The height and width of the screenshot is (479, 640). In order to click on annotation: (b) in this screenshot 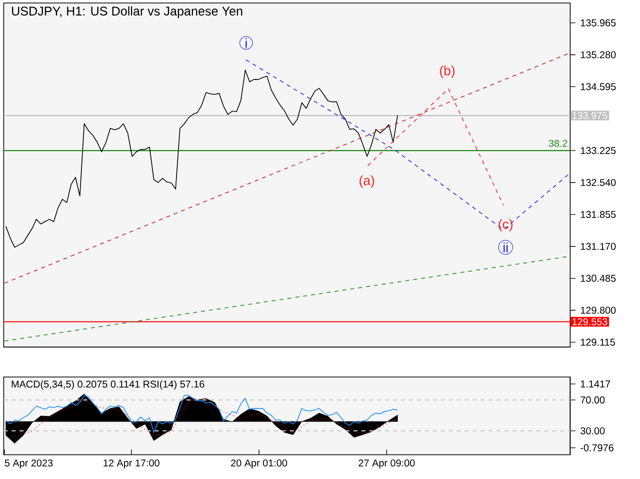, I will do `click(447, 72)`.